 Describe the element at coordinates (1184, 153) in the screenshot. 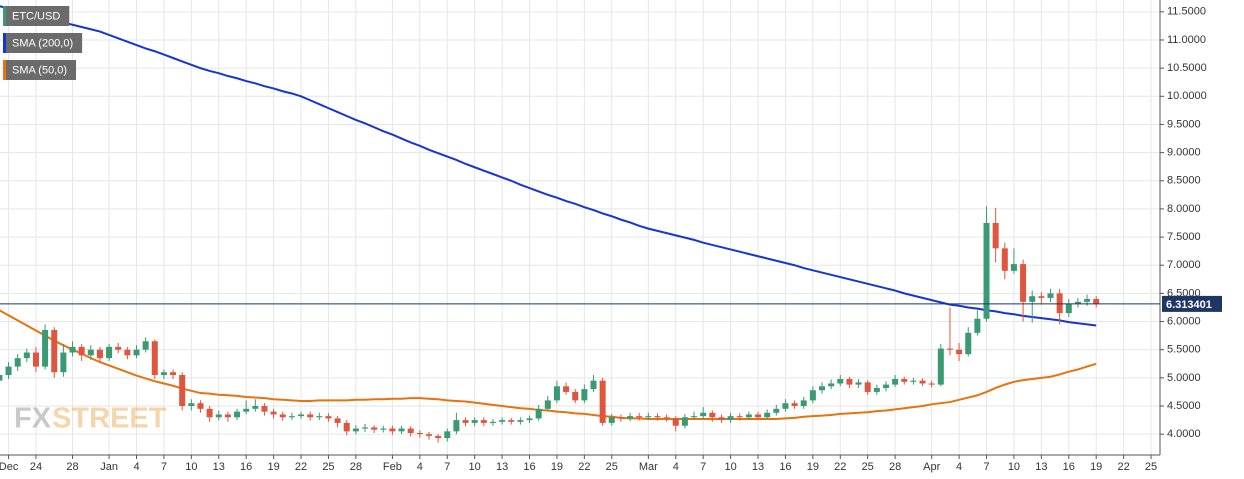

I see `y-tick-label: 9.0000` at that location.